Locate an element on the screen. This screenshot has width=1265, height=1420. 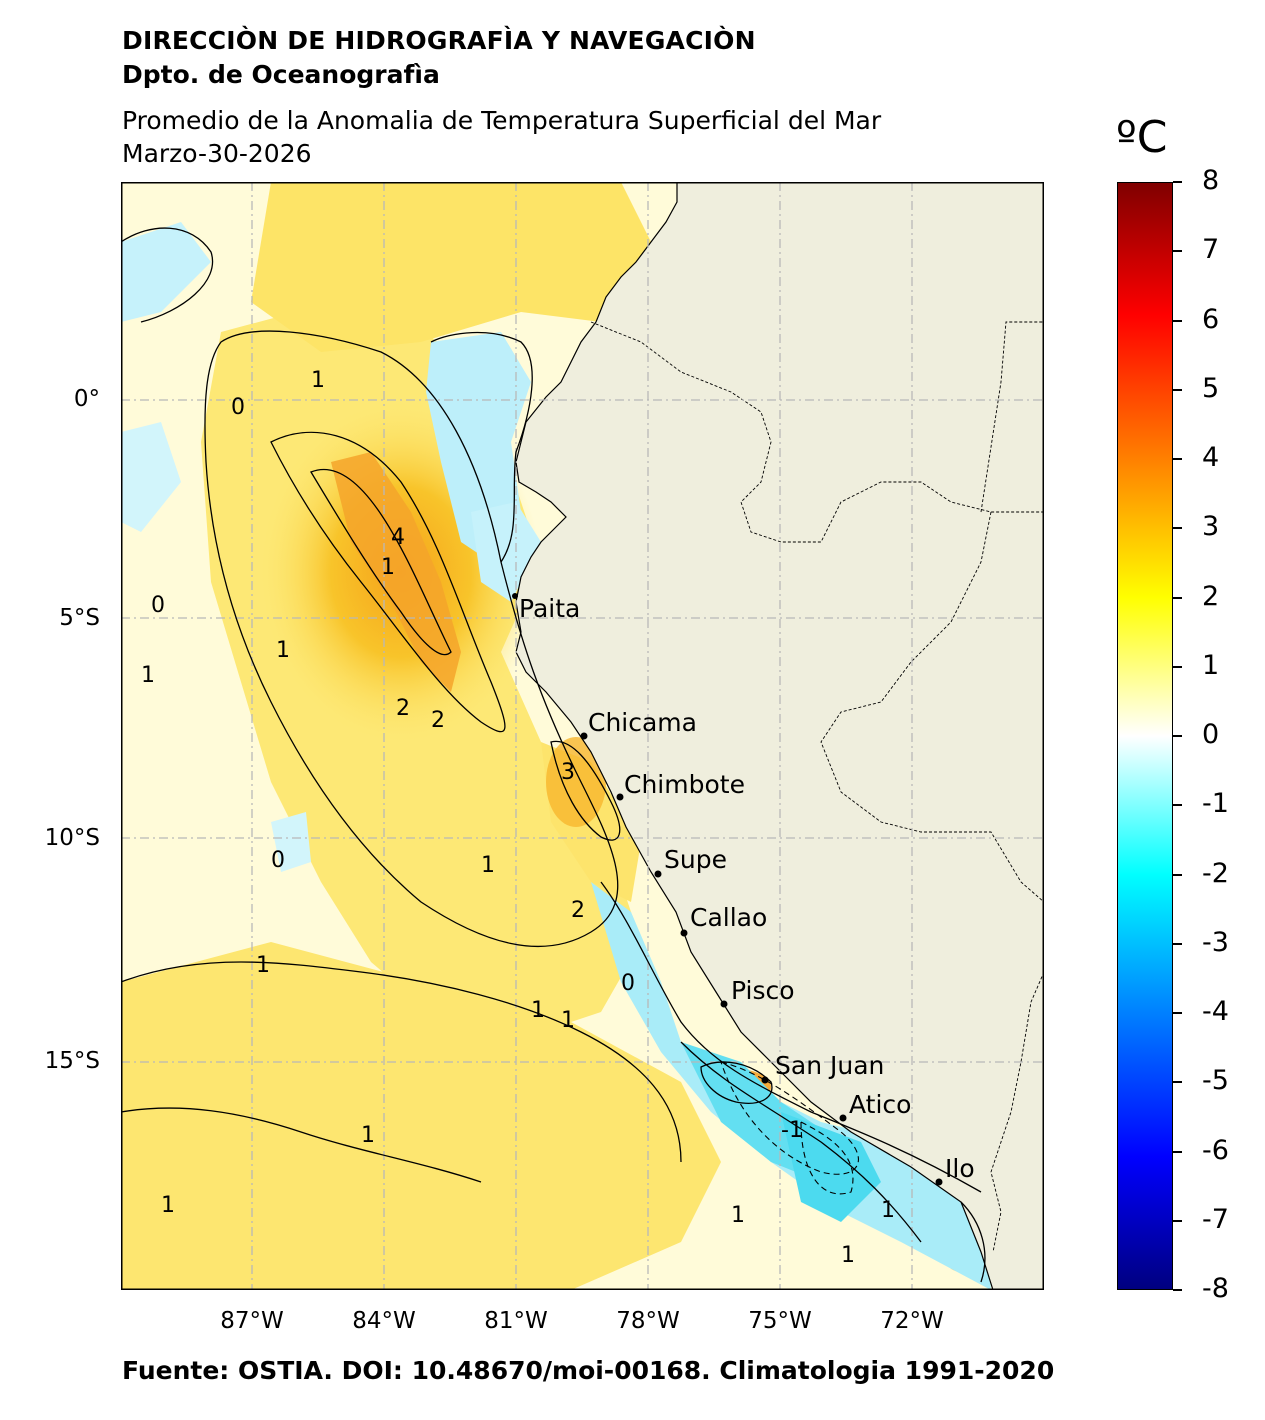
colorbar-tick-label: 0 is located at coordinates (1211, 734).